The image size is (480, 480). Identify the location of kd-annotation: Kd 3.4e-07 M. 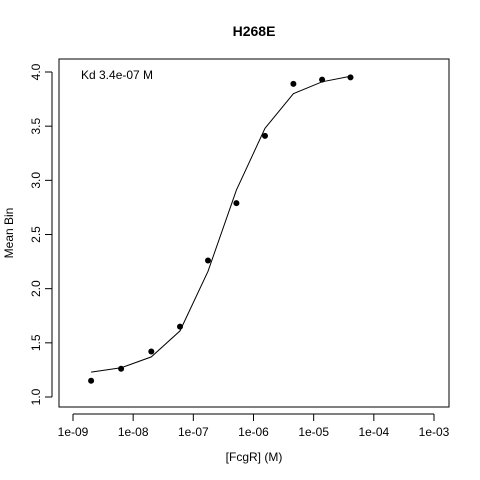
(117, 75).